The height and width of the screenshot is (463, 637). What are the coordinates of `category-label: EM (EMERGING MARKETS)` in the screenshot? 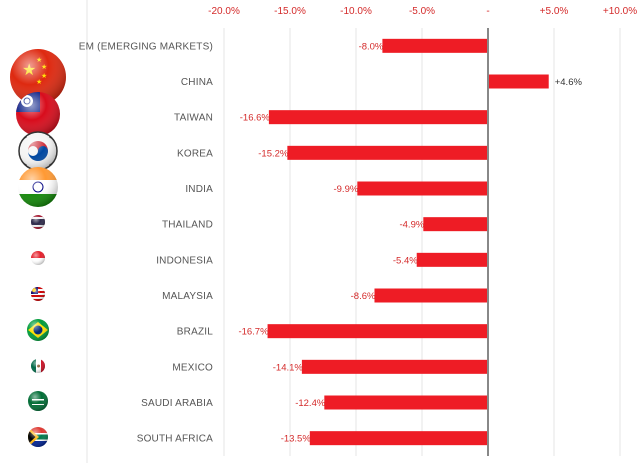 It's located at (146, 46).